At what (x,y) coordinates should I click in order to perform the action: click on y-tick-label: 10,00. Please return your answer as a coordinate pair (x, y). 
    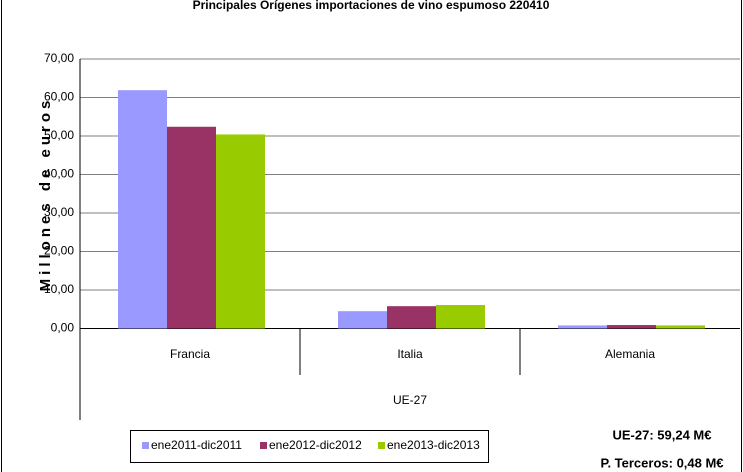
    Looking at the image, I should click on (59, 289).